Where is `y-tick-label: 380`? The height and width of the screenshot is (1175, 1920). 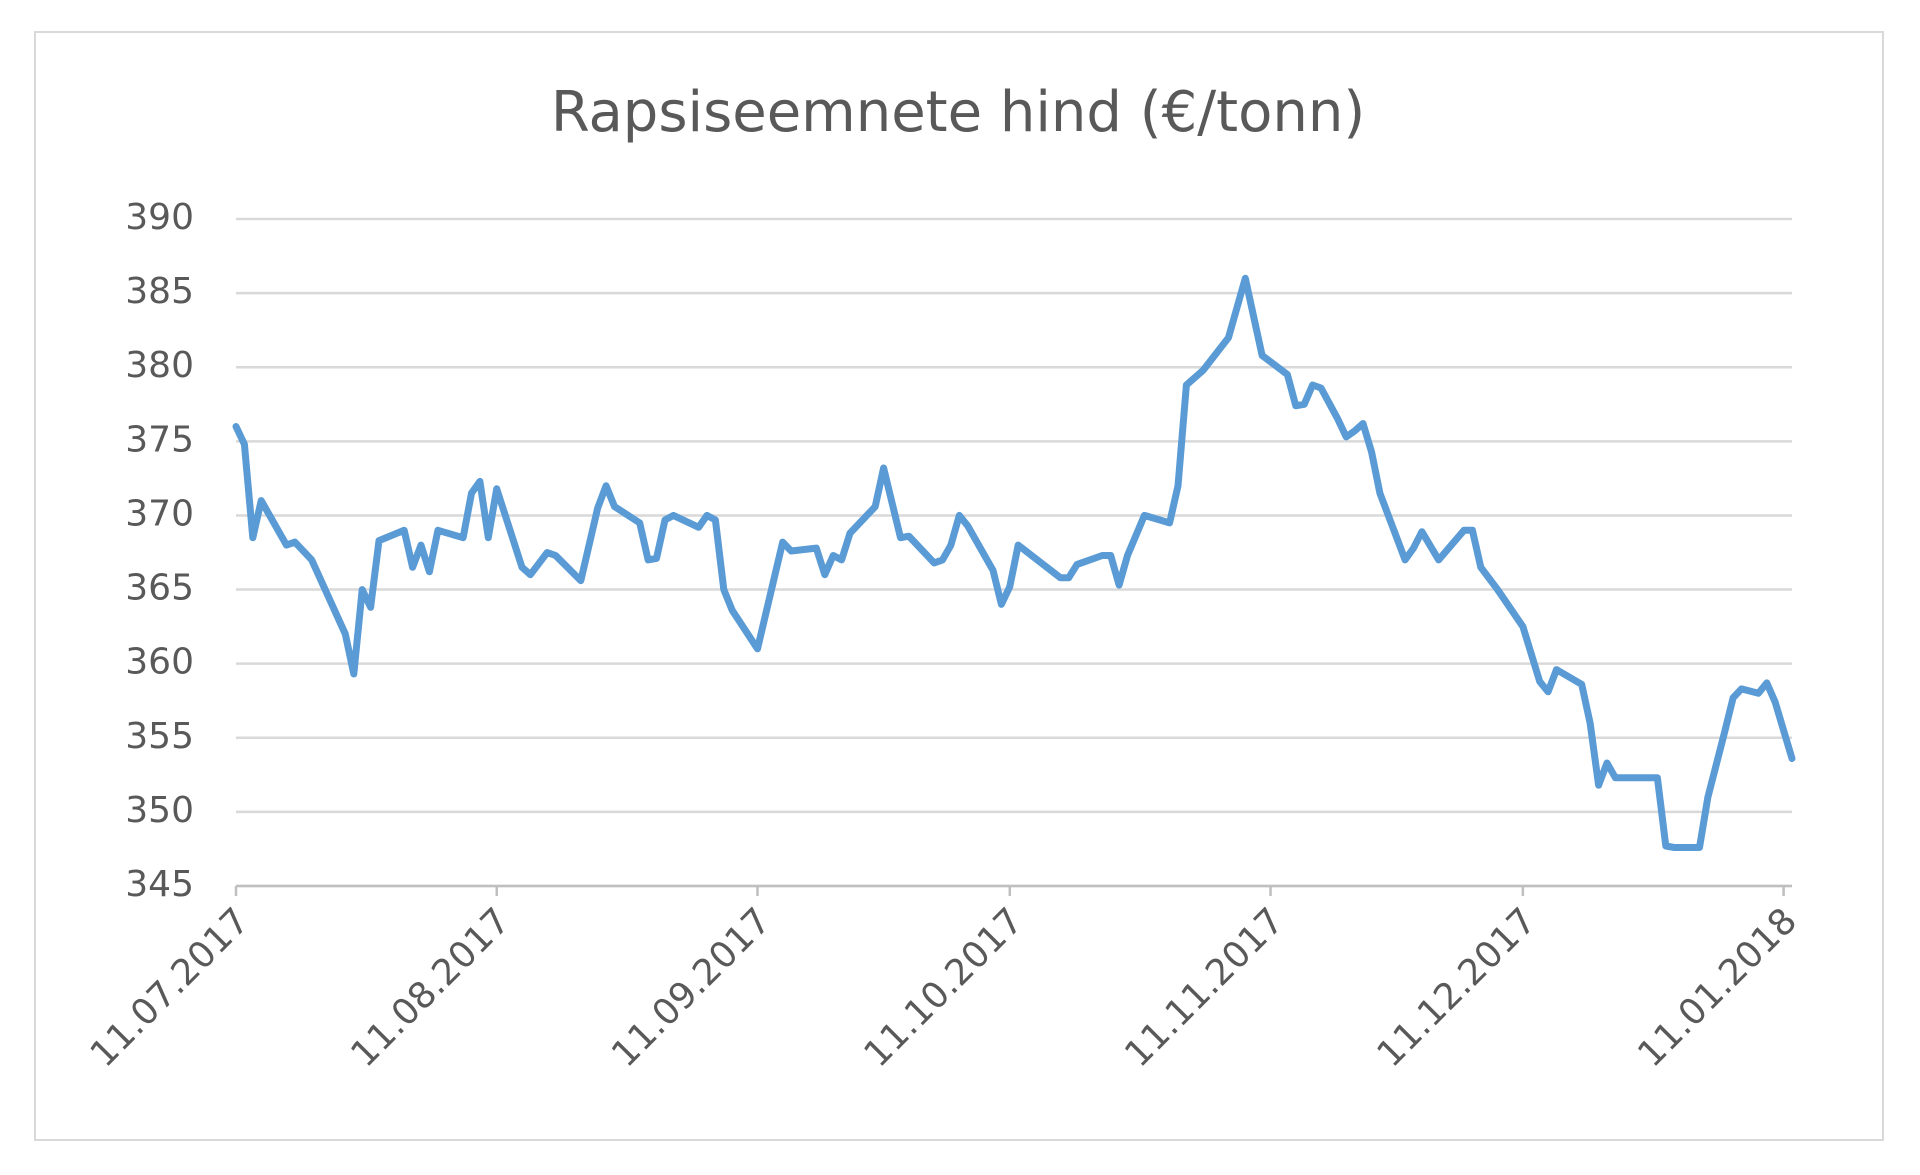
y-tick-label: 380 is located at coordinates (159, 365).